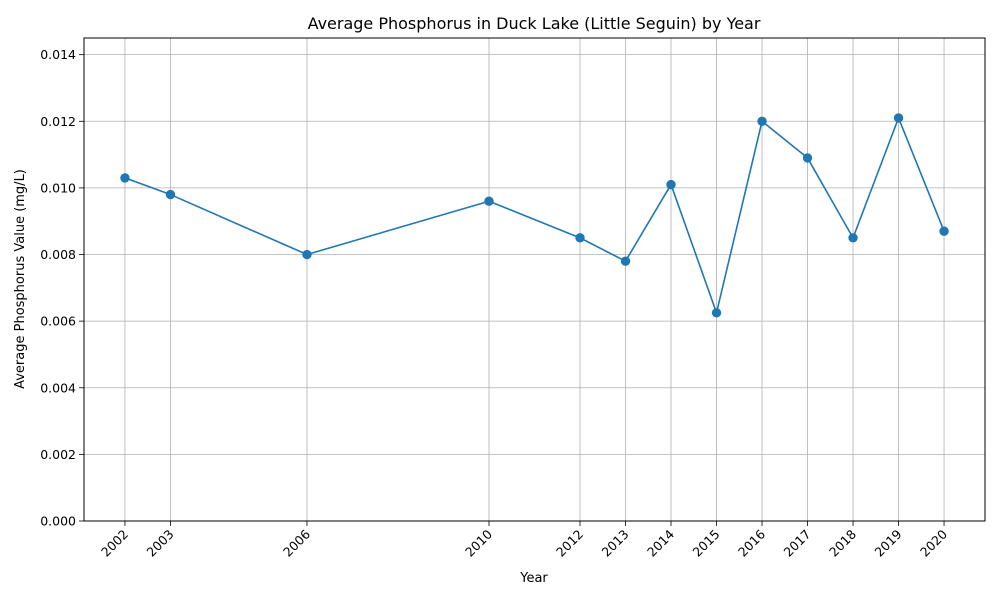  What do you see at coordinates (478, 542) in the screenshot?
I see `x-tick-label: 2010` at bounding box center [478, 542].